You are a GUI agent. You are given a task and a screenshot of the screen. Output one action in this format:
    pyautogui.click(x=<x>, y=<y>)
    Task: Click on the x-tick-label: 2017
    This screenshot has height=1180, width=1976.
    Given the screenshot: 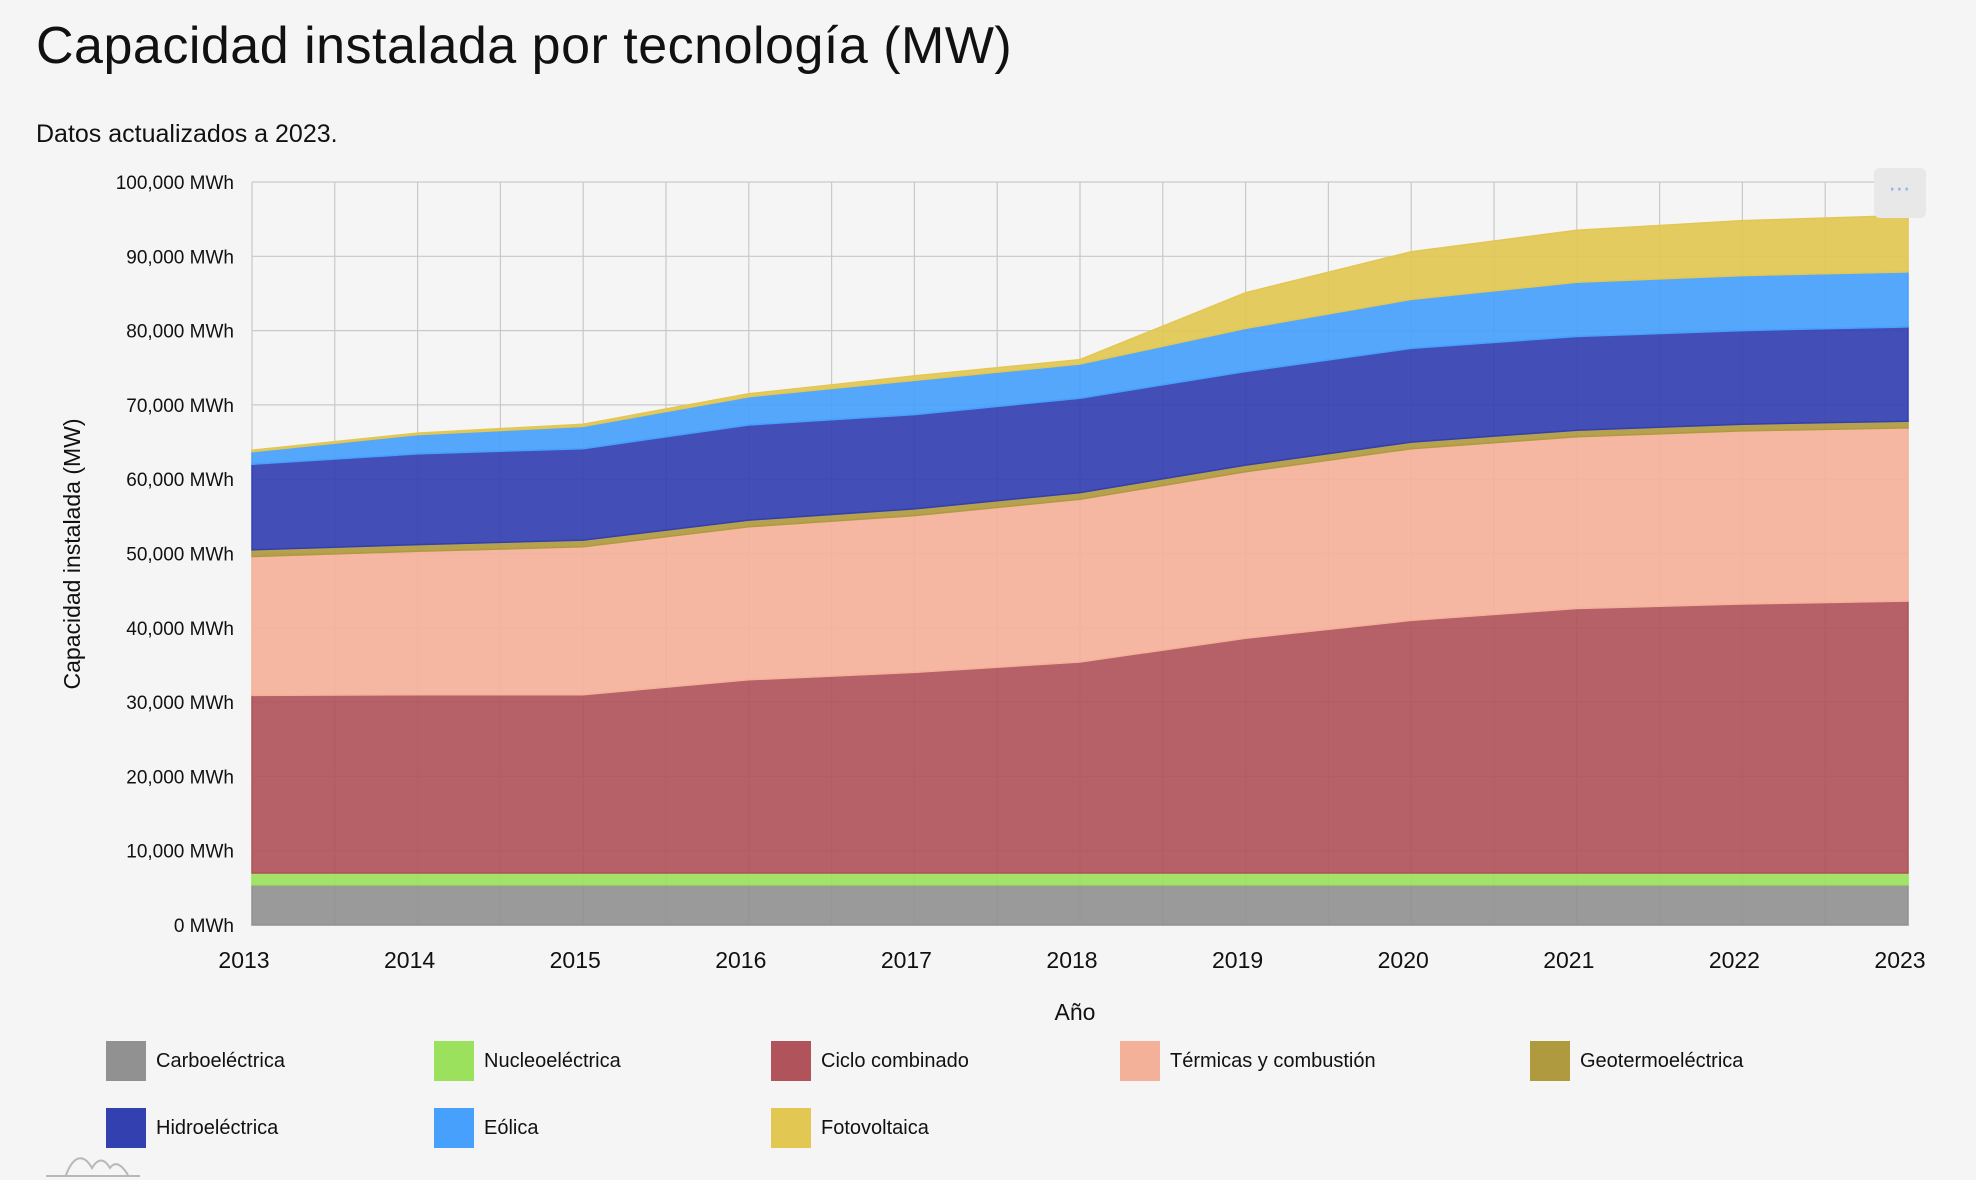 What is the action you would take?
    pyautogui.click(x=906, y=960)
    